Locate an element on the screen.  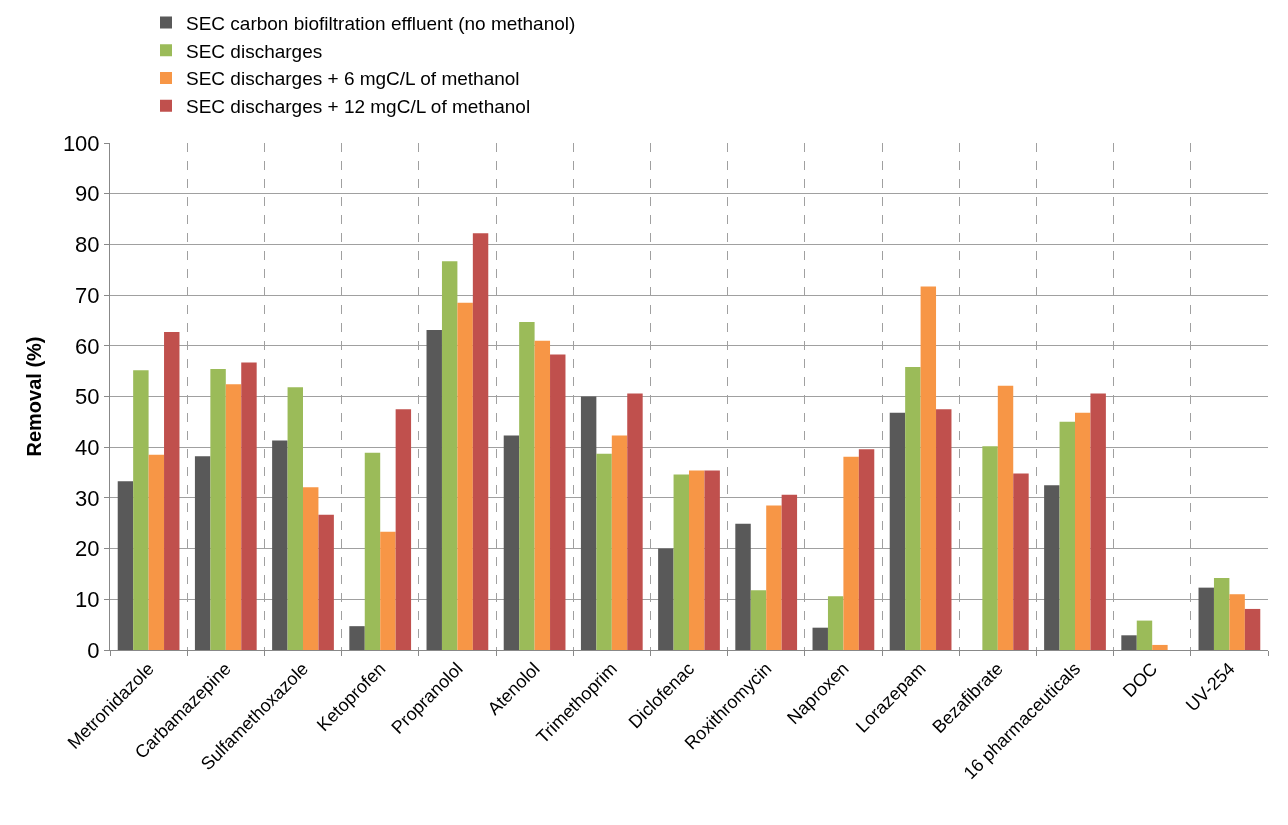
y-tick-label: 0 is located at coordinates (93, 650).